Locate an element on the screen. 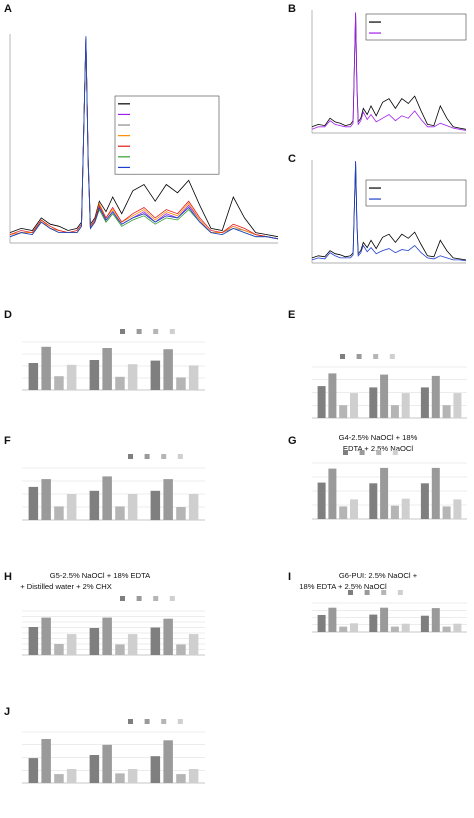 The width and height of the screenshot is (474, 818). chart-title-line: G4-2.5% NaOCl + 18% is located at coordinates (378, 437).